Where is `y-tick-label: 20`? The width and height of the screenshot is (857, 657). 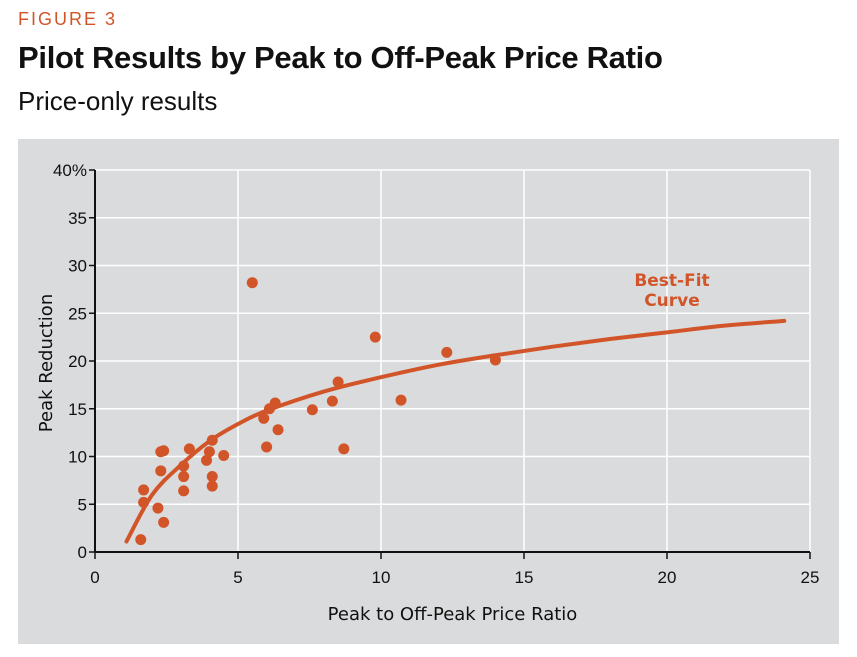
y-tick-label: 20 is located at coordinates (77, 361).